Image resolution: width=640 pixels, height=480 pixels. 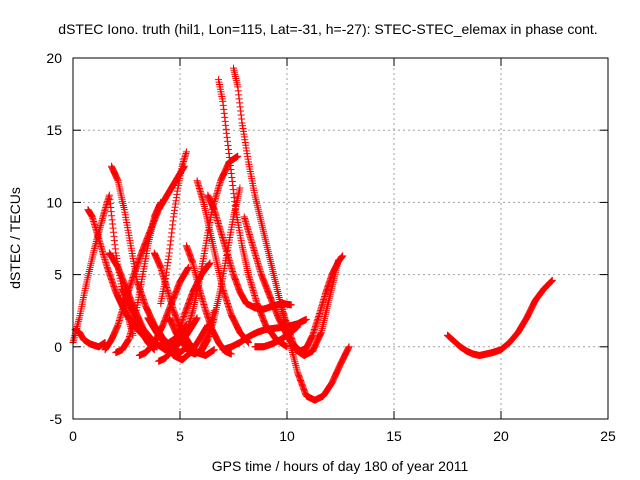 I want to click on x-axis-label: GPS time / hours of day 180 of year 2011, so click(x=340, y=466).